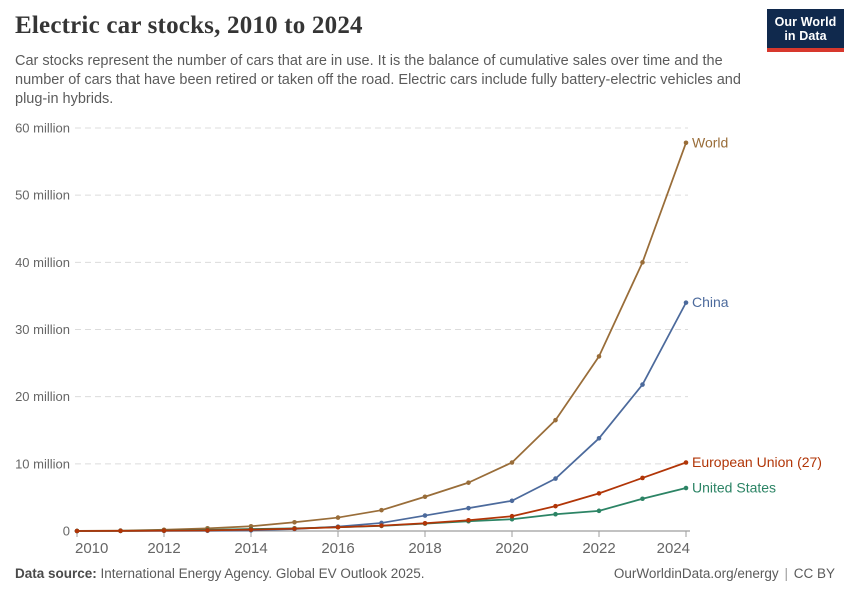 The width and height of the screenshot is (850, 600). What do you see at coordinates (164, 530) in the screenshot?
I see `series-dot-european-union-27-2012` at bounding box center [164, 530].